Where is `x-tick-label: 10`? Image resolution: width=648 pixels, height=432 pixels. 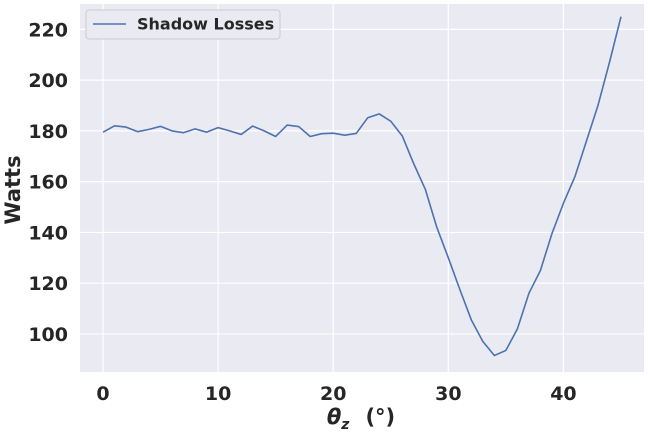 x-tick-label: 10 is located at coordinates (218, 394).